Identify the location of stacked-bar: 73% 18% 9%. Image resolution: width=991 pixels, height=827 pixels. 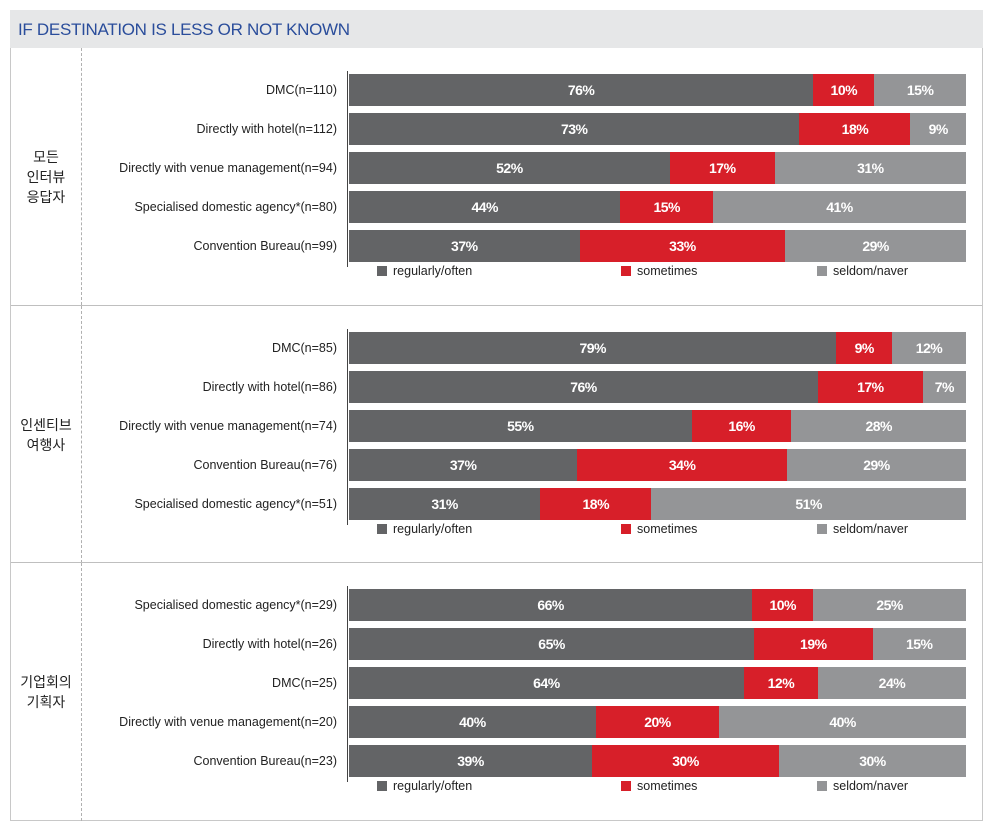
(657, 129).